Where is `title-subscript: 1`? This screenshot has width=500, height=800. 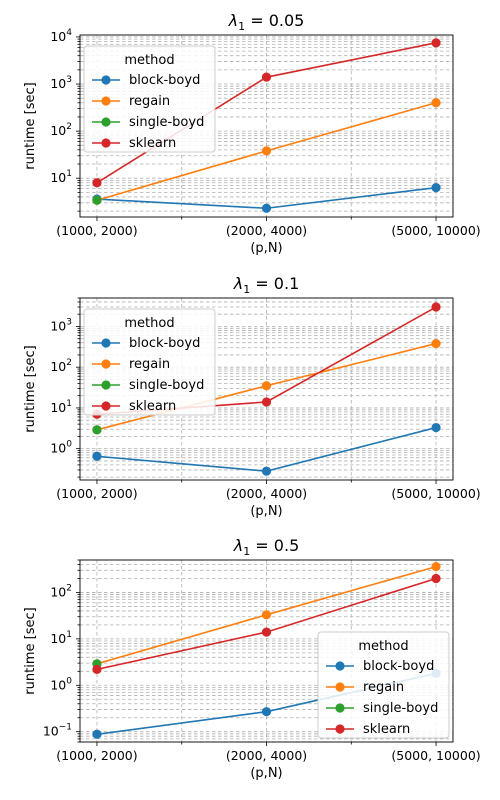
title-subscript: 1 is located at coordinates (246, 551).